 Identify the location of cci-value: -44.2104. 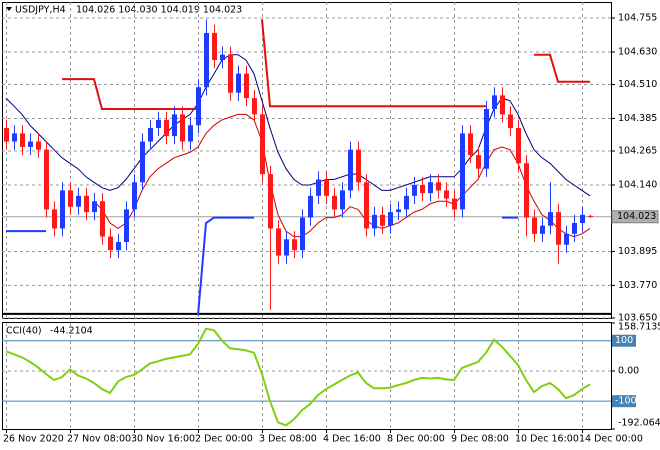
(71, 331).